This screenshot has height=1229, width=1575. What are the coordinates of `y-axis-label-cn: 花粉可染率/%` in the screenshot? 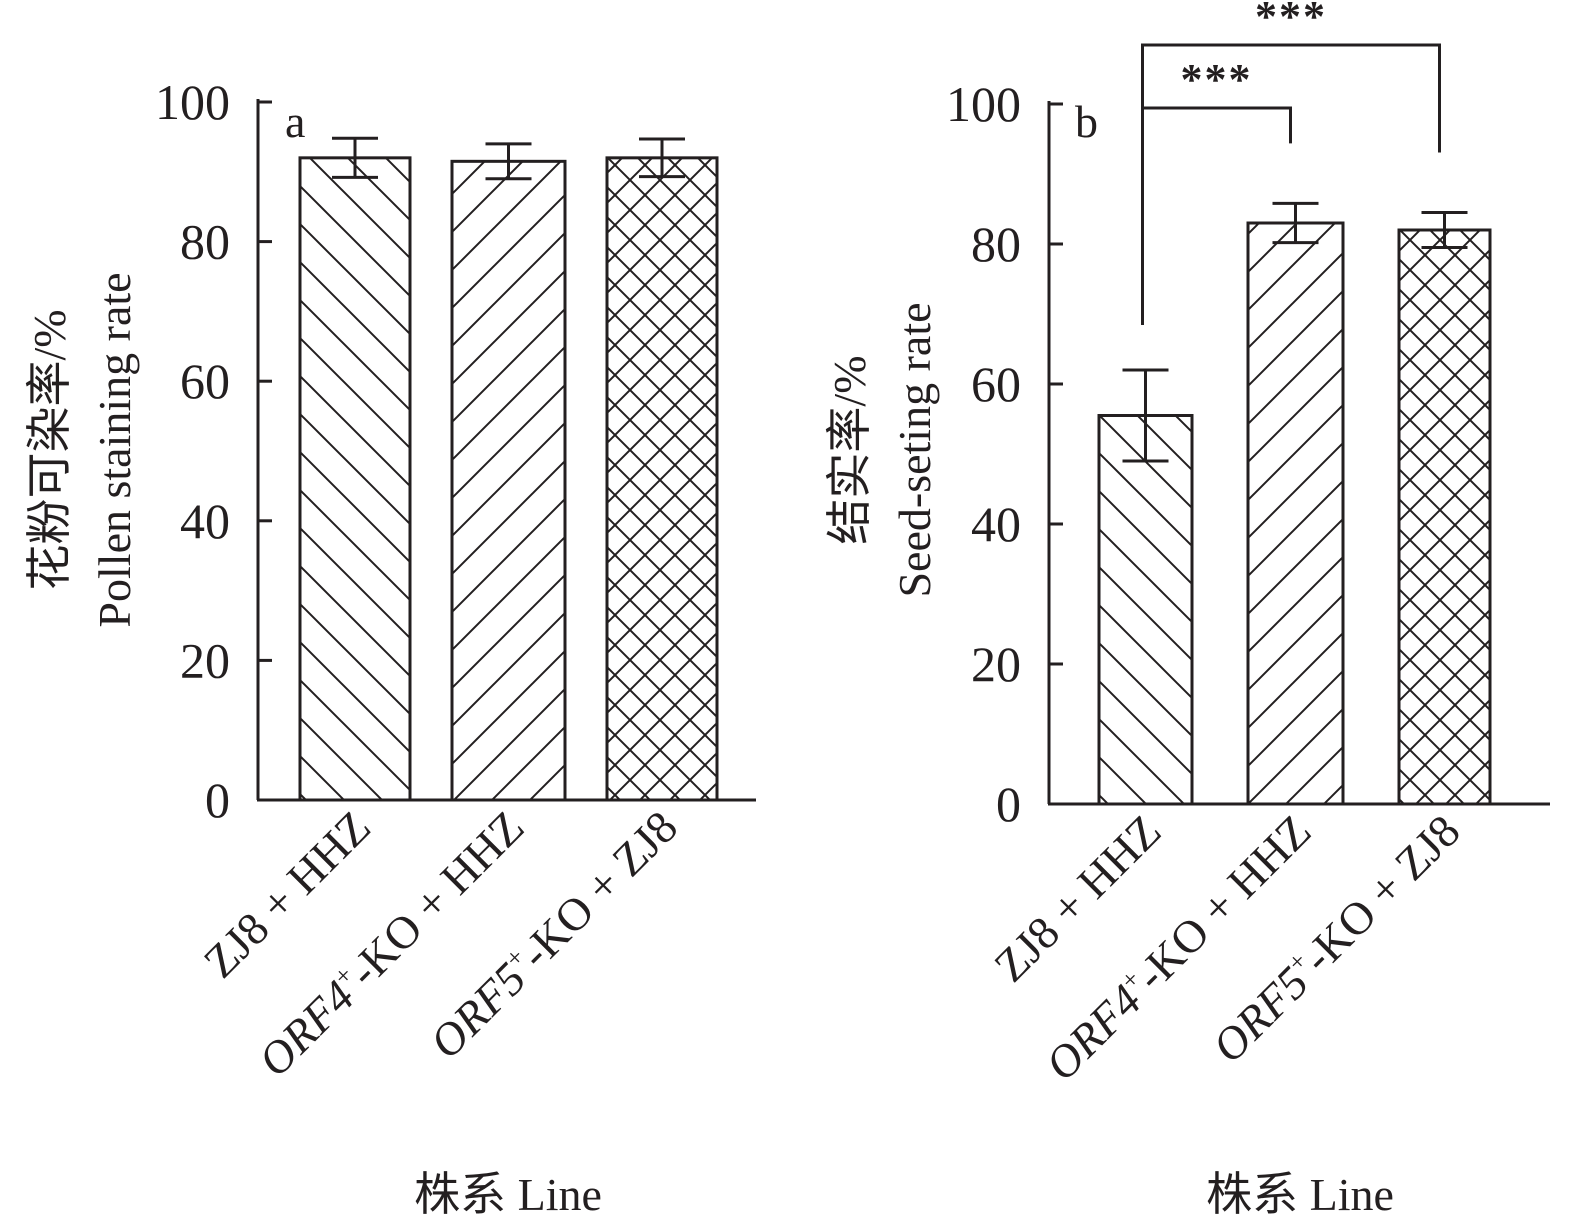 It's located at (49, 449).